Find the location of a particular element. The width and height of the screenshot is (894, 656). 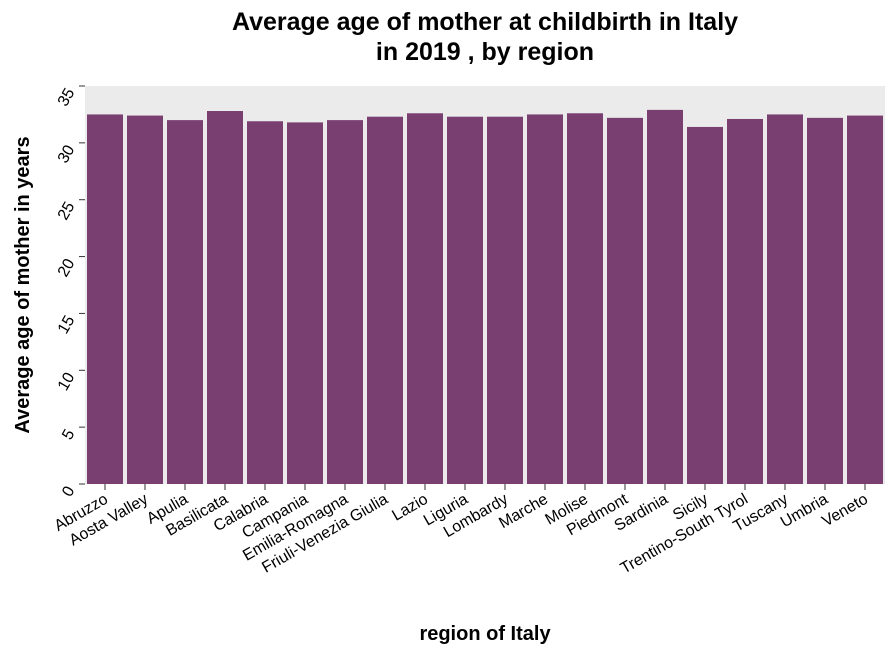

bar-aosta-valley is located at coordinates (145, 299).